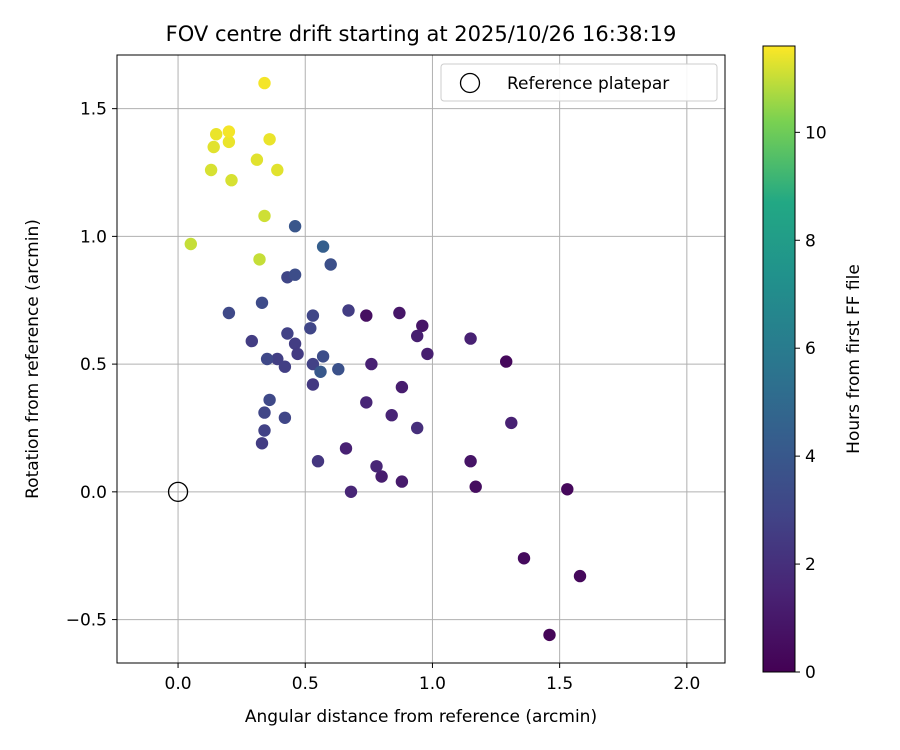 The height and width of the screenshot is (750, 900). I want to click on y-axis: −0.5 0.0 0.5 1.0 1.5, so click(91, 365).